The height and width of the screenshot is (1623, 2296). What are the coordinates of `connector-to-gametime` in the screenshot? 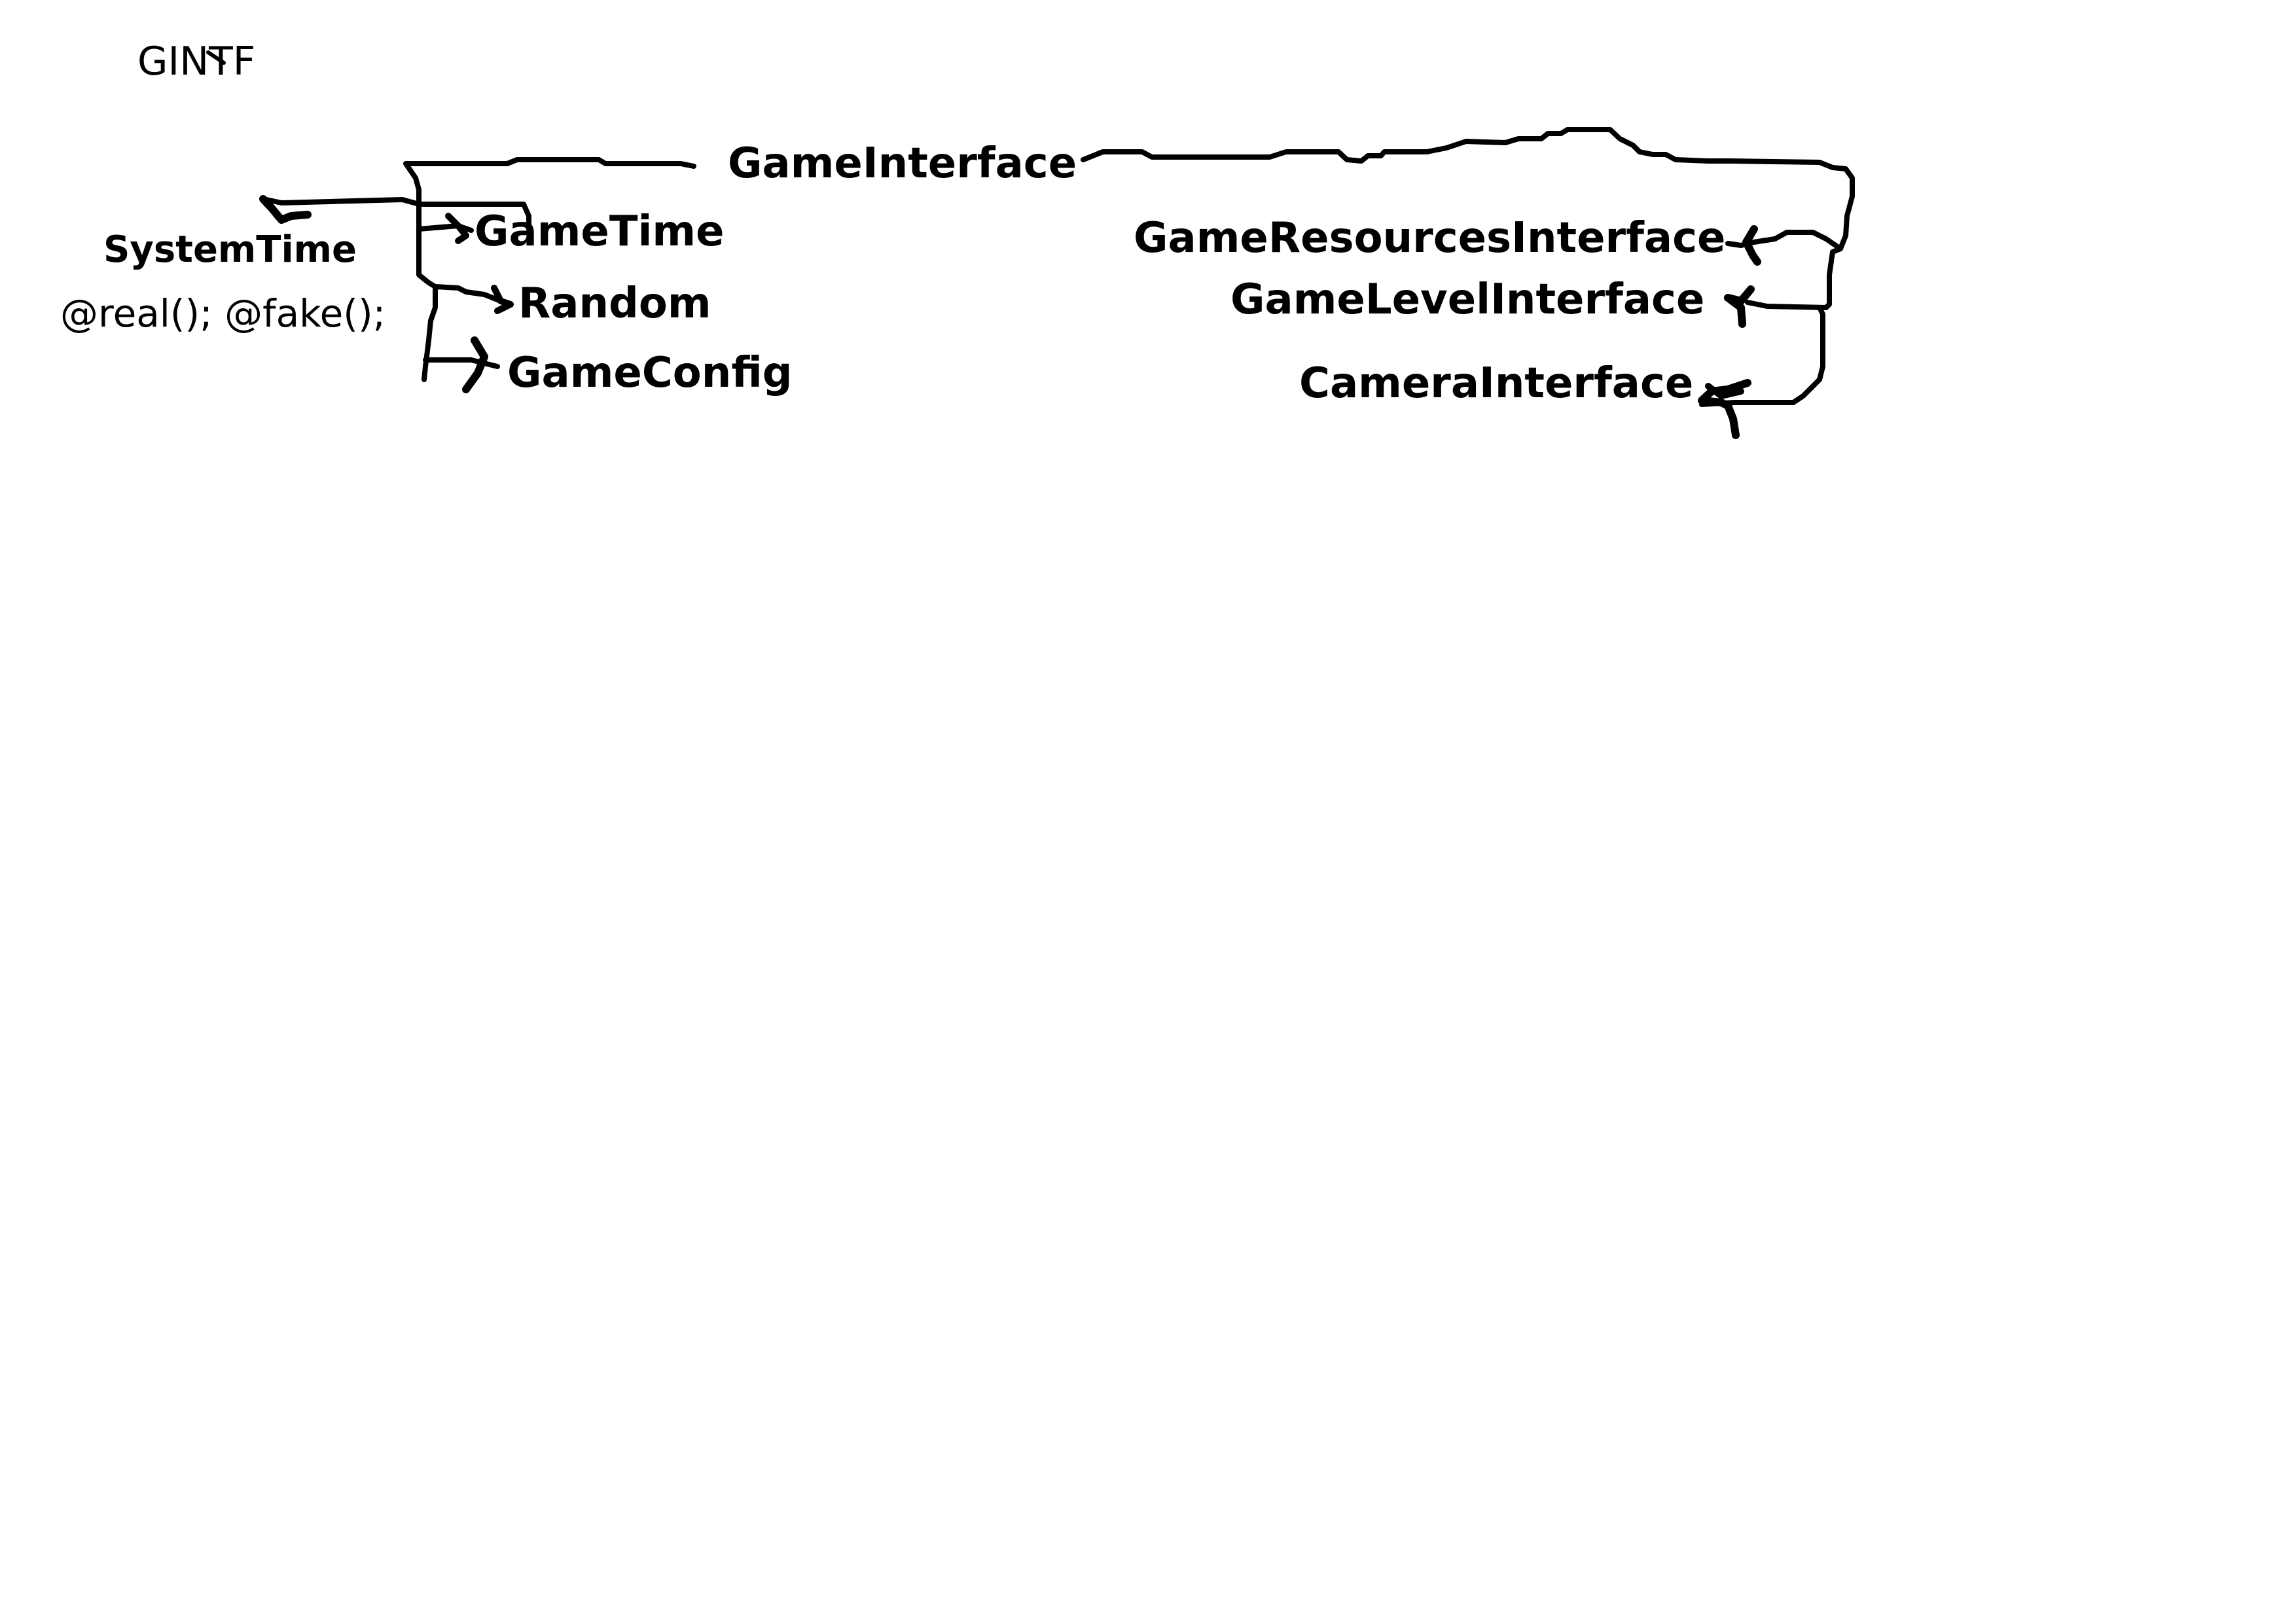 It's located at (473, 217).